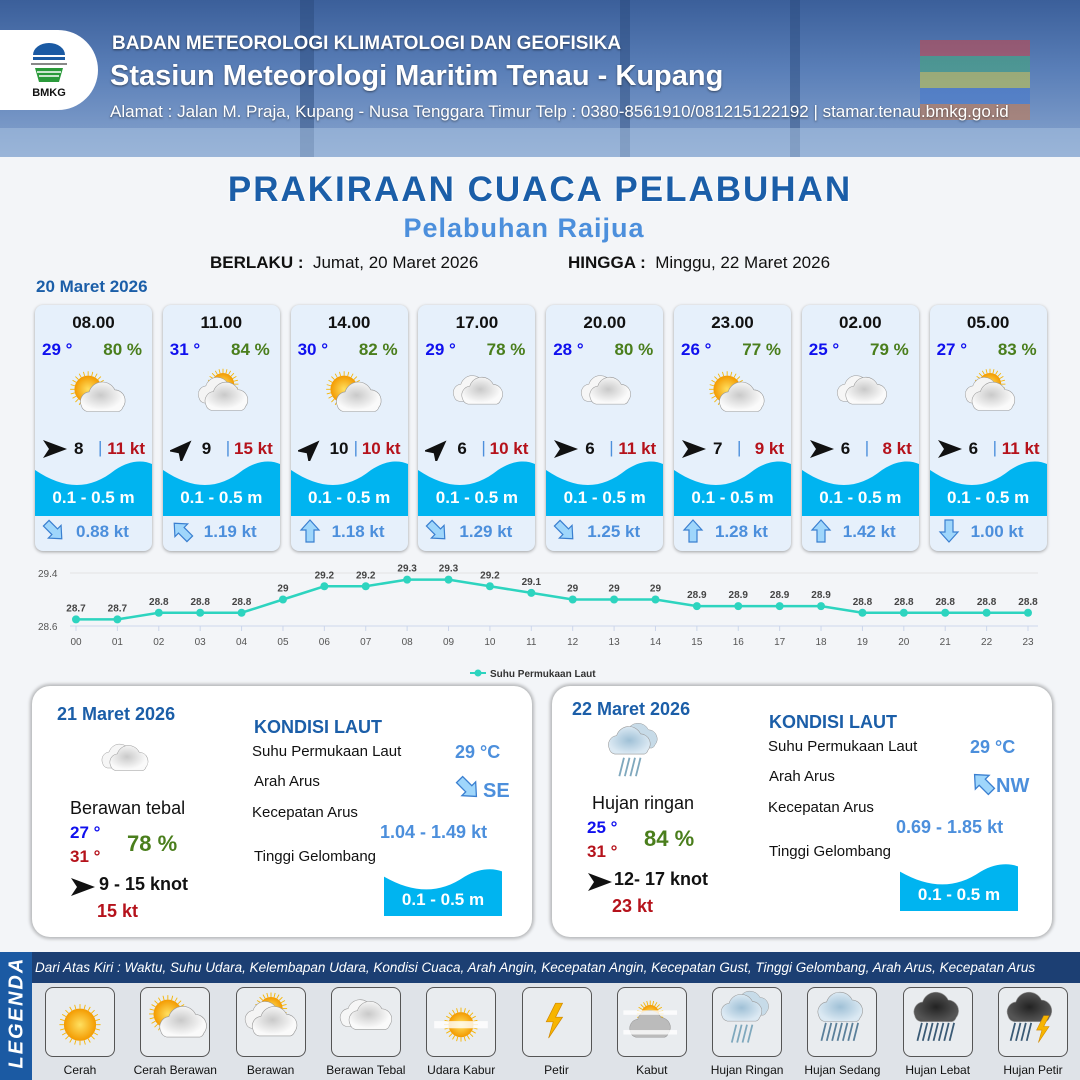 This screenshot has width=1080, height=1080. What do you see at coordinates (443, 892) in the screenshot?
I see `wave-graphic` at bounding box center [443, 892].